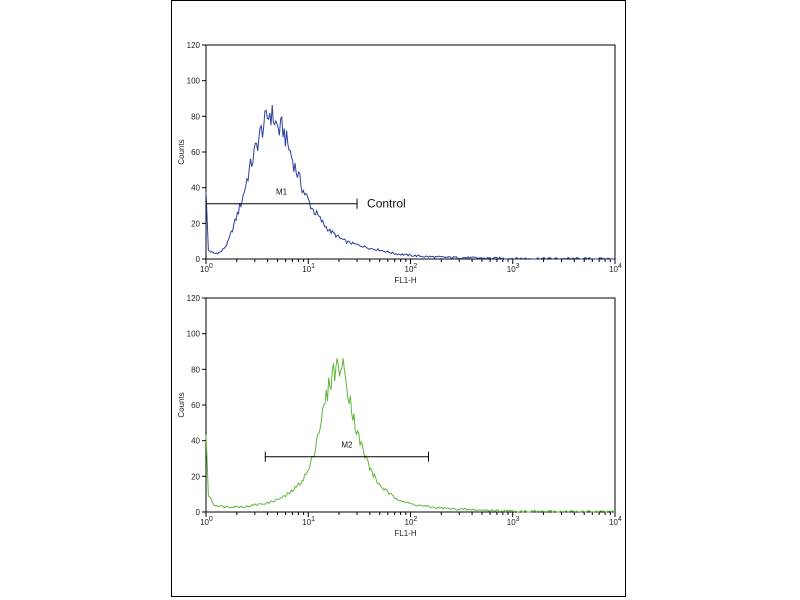 The height and width of the screenshot is (600, 800). I want to click on marker-label: M2, so click(347, 445).